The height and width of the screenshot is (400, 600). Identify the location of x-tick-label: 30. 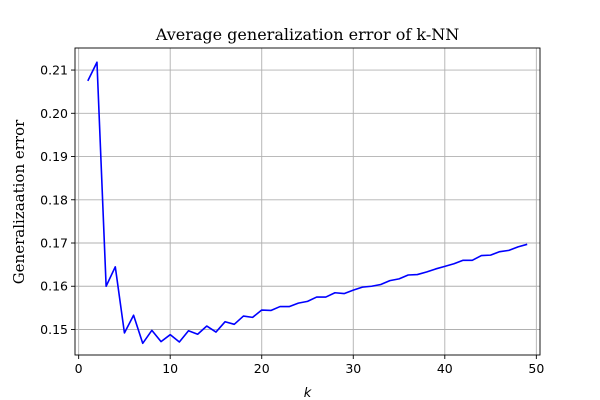
(353, 368).